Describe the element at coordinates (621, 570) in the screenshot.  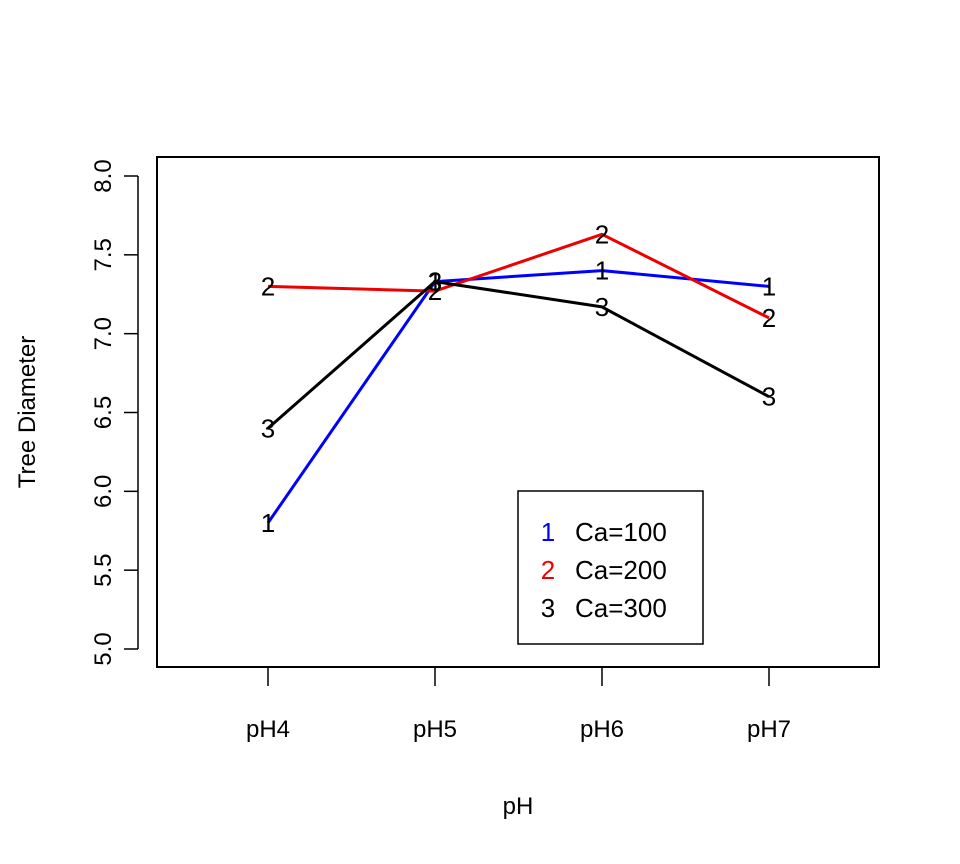
I see `legend-label: Ca=200` at that location.